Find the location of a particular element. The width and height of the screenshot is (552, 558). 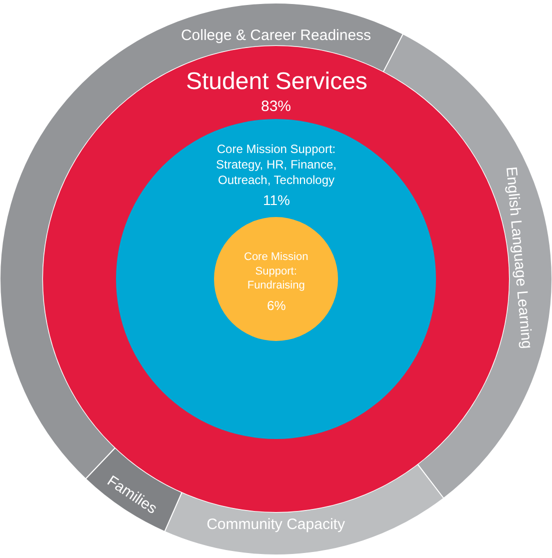

category-label: Core Mission Support: Strategy, HR, Finance, Outreach, Technology is located at coordinates (276, 165).